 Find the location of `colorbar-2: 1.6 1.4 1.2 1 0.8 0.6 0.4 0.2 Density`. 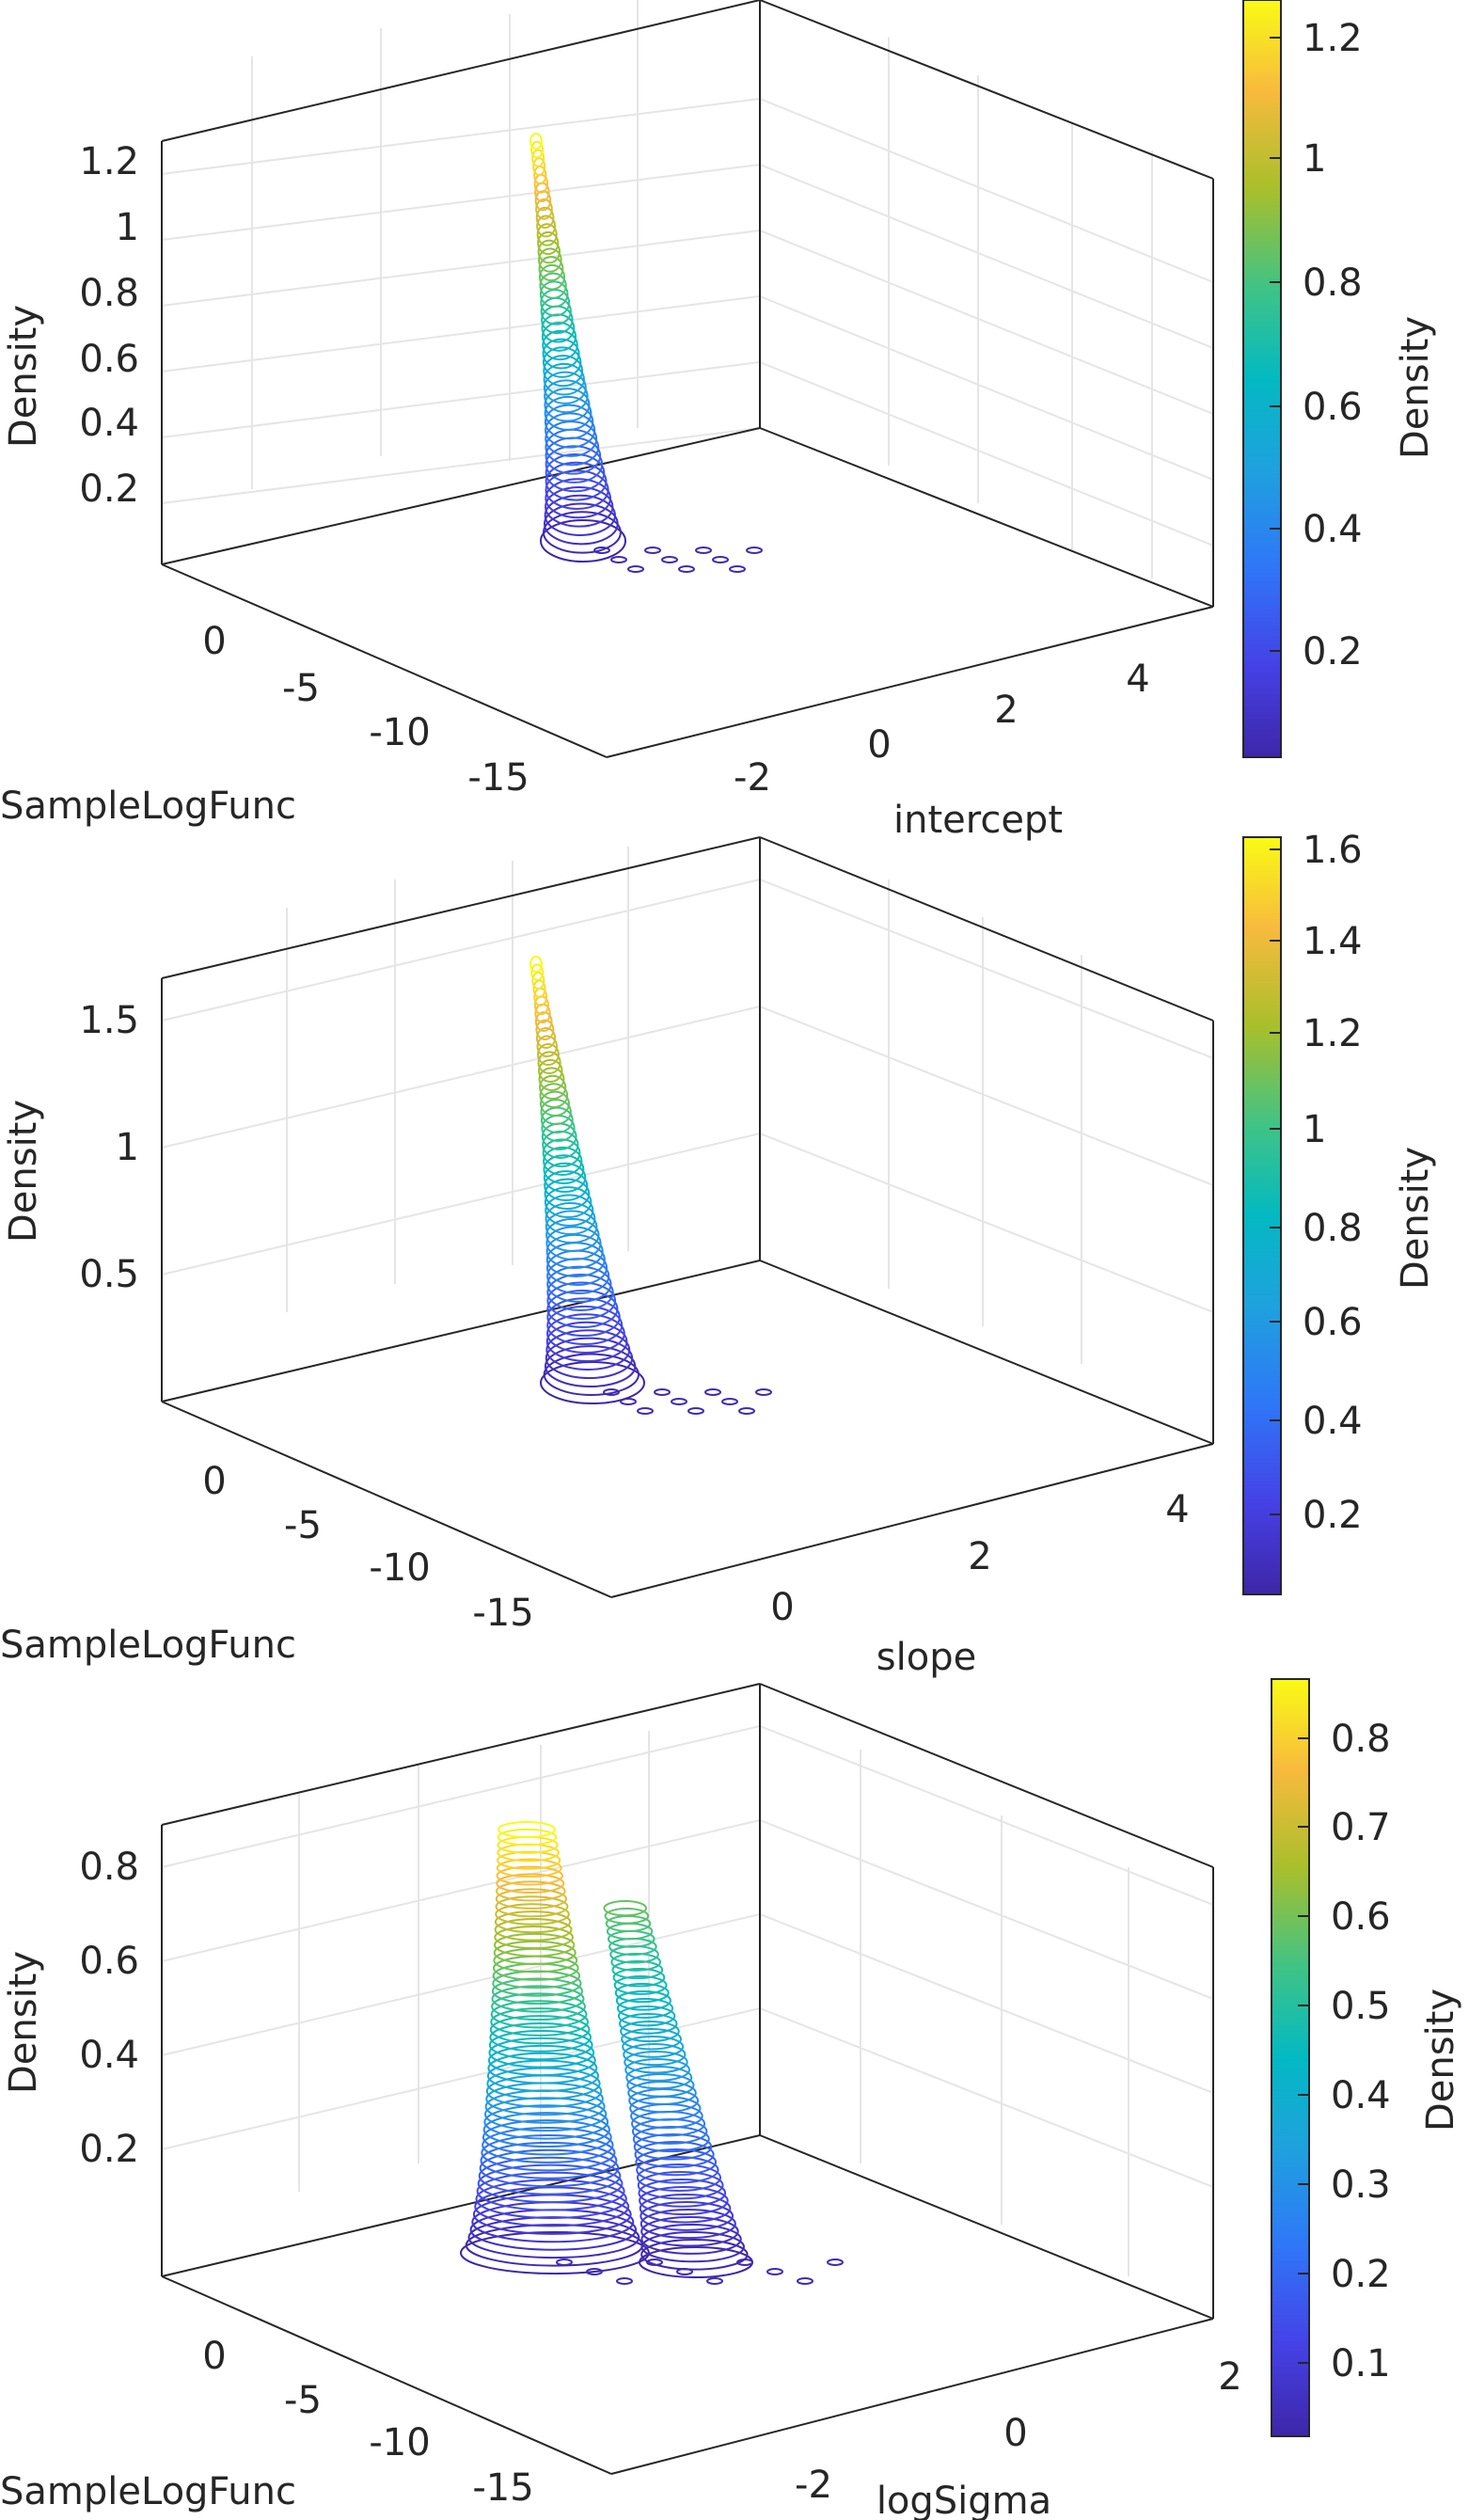

colorbar-2: 1.6 1.4 1.2 1 0.8 0.6 0.4 0.2 Density is located at coordinates (1339, 1212).